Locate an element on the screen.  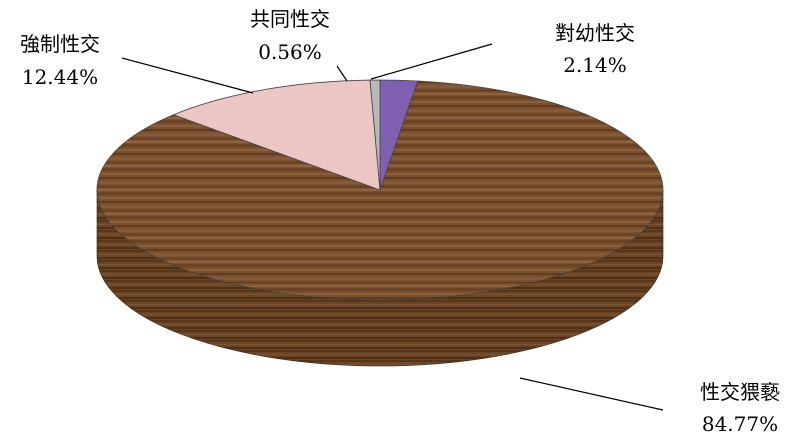
slice-value-label-3: 0.56% is located at coordinates (290, 52).